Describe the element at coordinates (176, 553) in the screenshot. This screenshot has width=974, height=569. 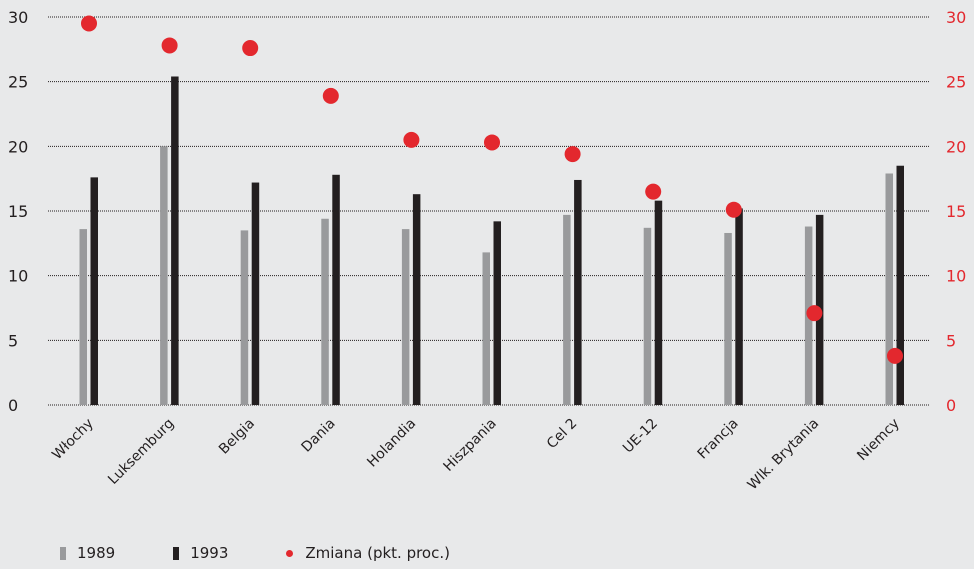
I see `legend-swatch-1993` at that location.